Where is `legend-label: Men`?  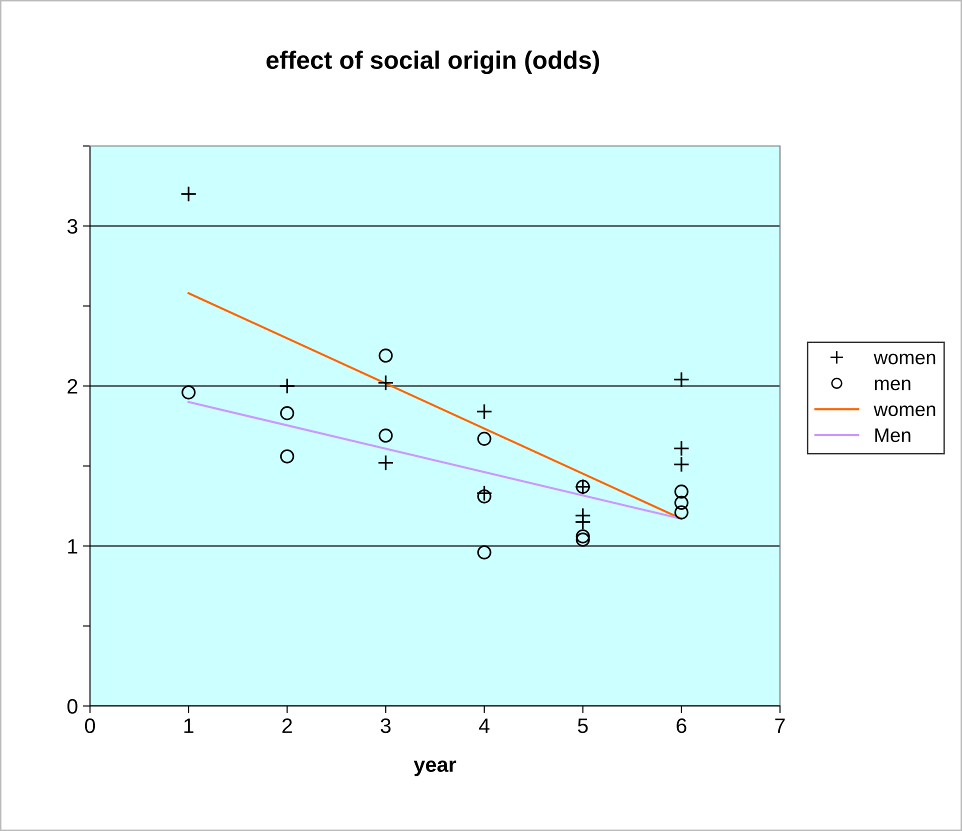
legend-label: Men is located at coordinates (892, 435).